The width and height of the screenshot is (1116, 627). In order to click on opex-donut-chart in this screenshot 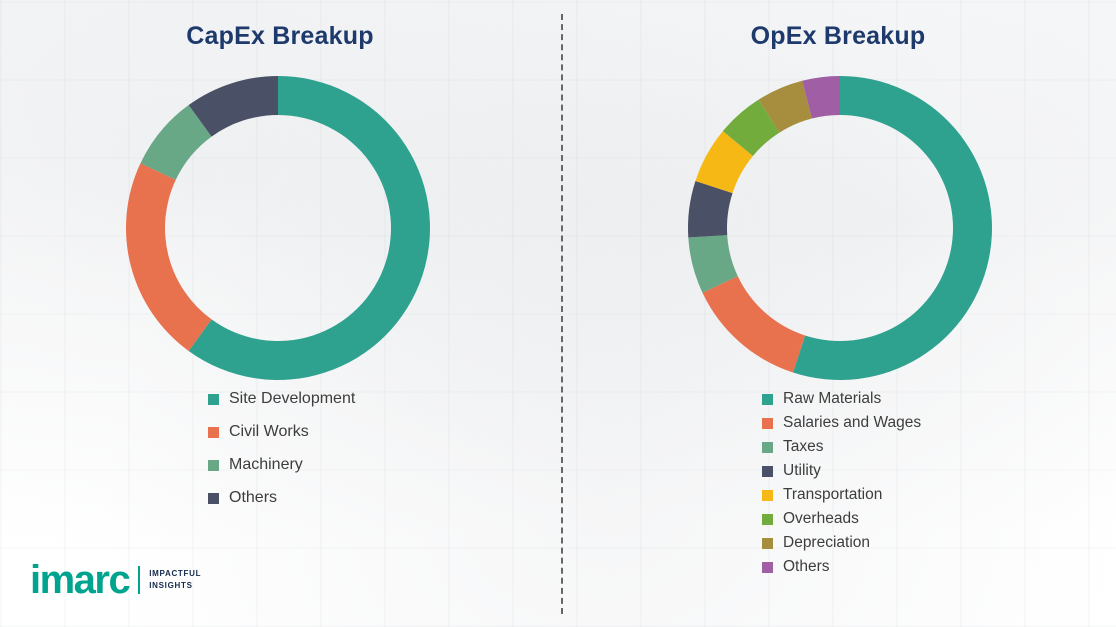, I will do `click(840, 228)`.